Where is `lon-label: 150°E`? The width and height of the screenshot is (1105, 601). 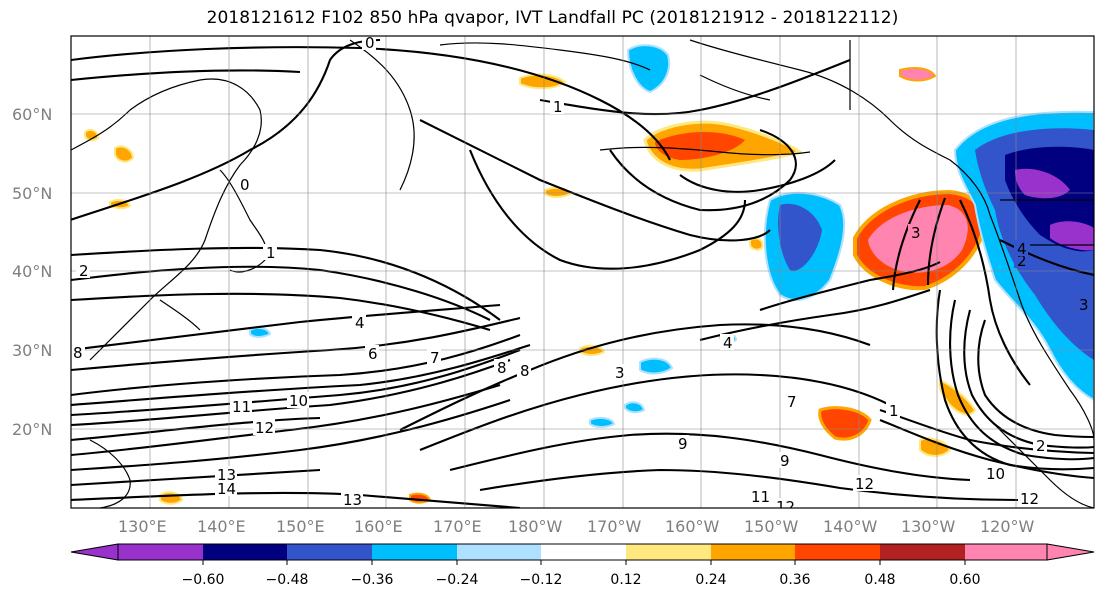 lon-label: 150°E is located at coordinates (300, 526).